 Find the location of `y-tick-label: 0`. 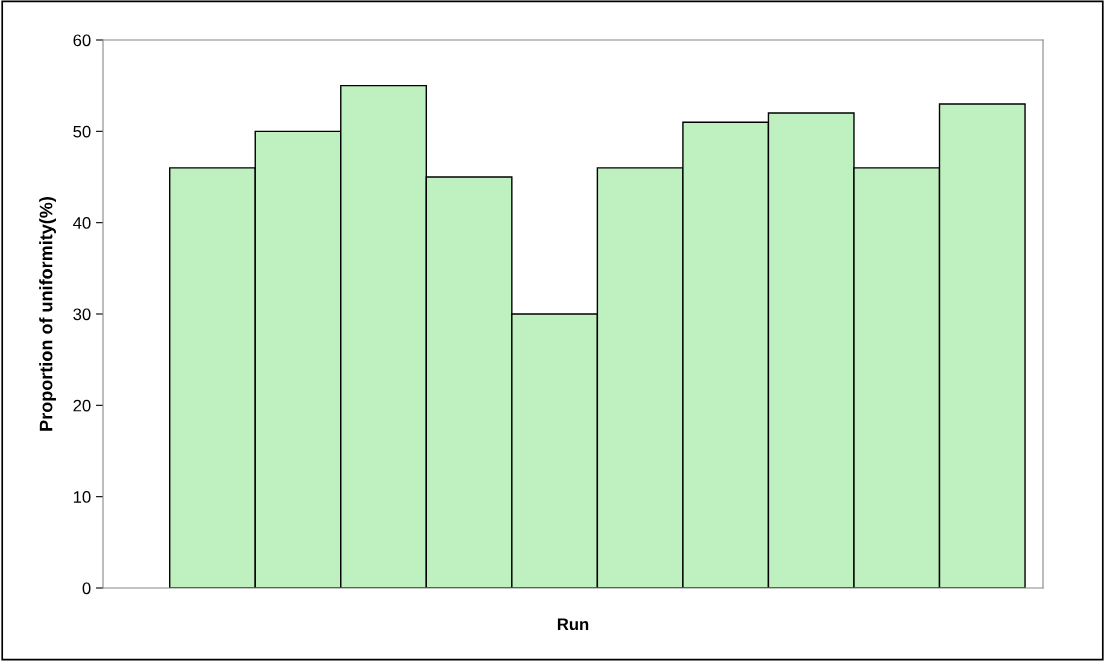

y-tick-label: 0 is located at coordinates (86, 588).